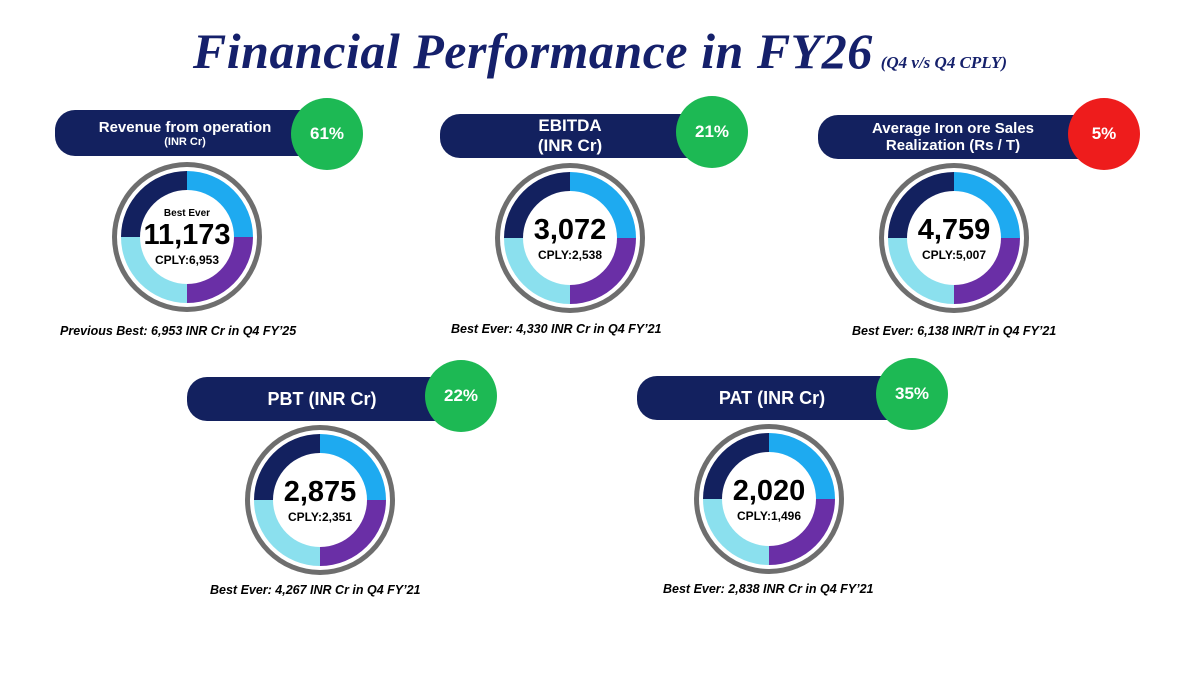  I want to click on pbt-banner: PBT (INR Cr), so click(322, 399).